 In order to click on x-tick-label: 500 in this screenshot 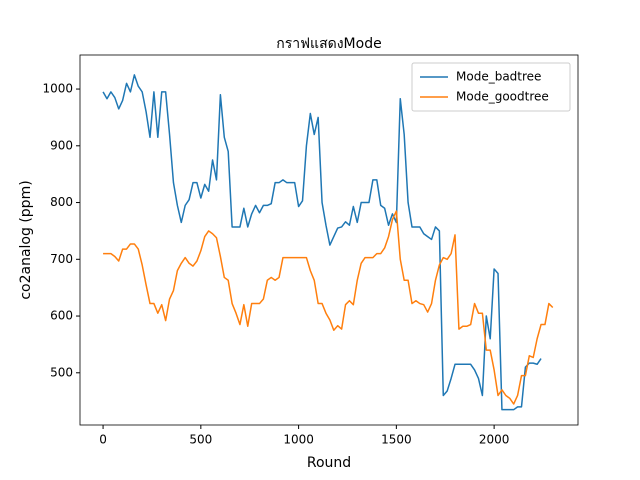, I will do `click(200, 440)`.